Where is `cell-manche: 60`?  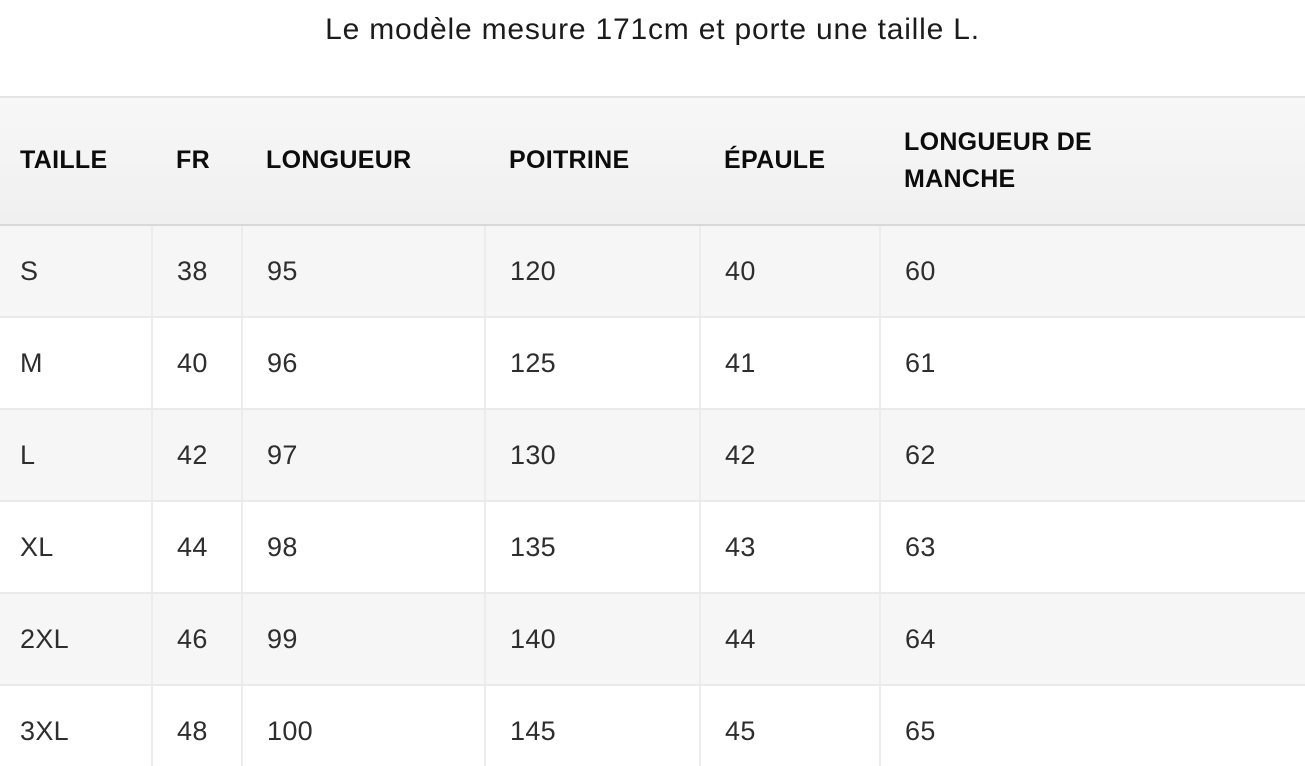 cell-manche: 60 is located at coordinates (1092, 271).